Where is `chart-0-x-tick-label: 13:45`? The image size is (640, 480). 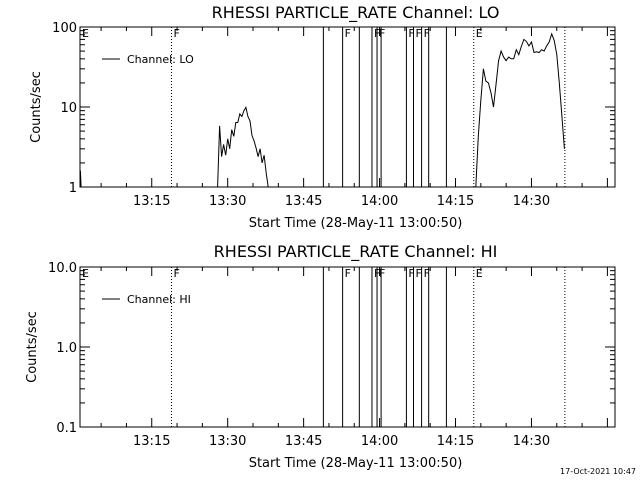 chart-0-x-tick-label: 13:45 is located at coordinates (303, 201).